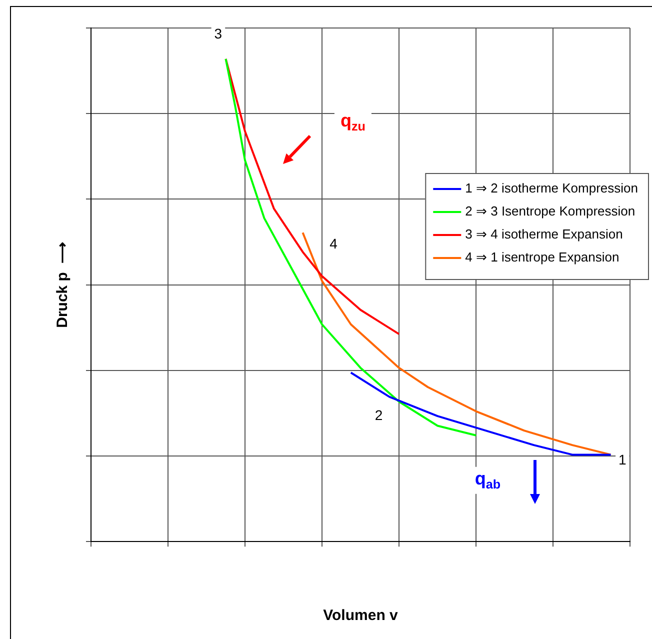 This screenshot has width=652, height=639. Describe the element at coordinates (544, 234) in the screenshot. I see `legend-label: 3 ⇒ 4 isotherme Expansion` at that location.